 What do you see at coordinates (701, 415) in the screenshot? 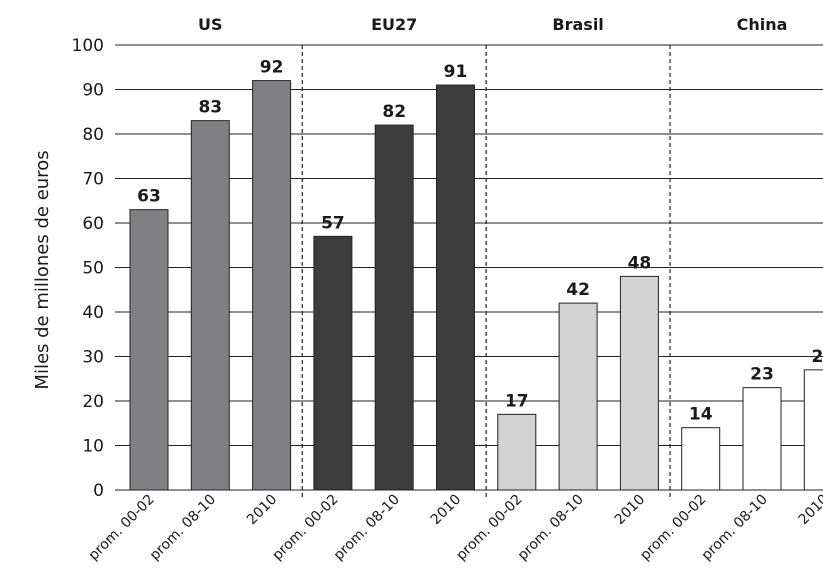
I see `data-label: 14` at bounding box center [701, 415].